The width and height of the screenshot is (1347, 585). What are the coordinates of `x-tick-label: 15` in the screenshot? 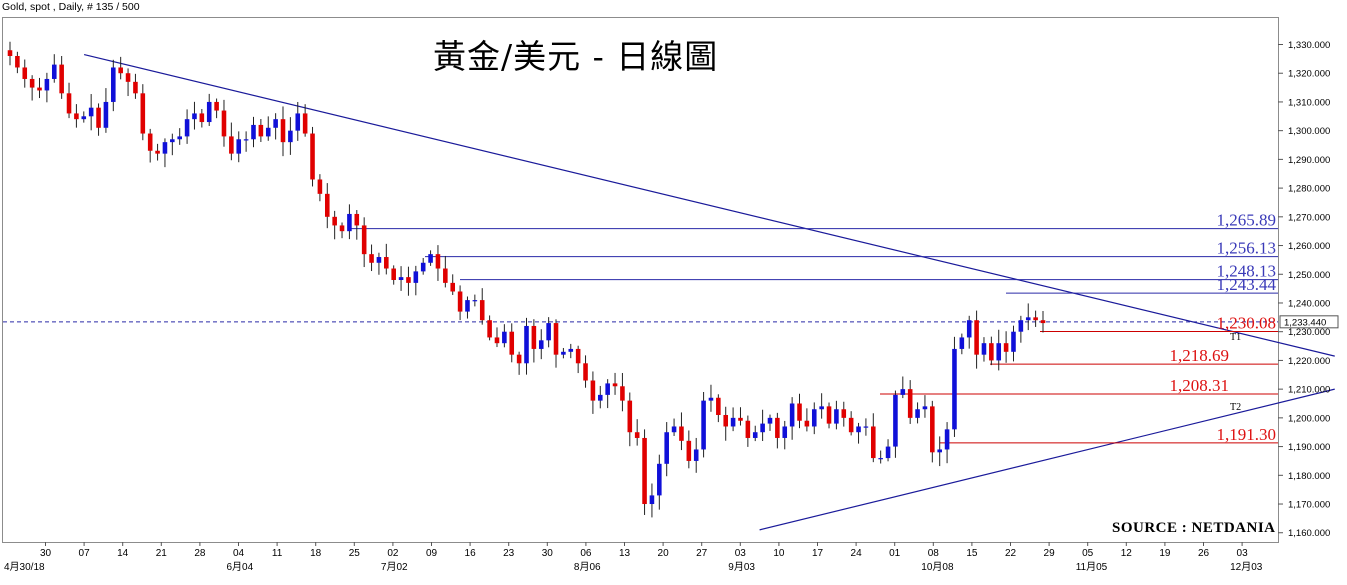 It's located at (972, 553).